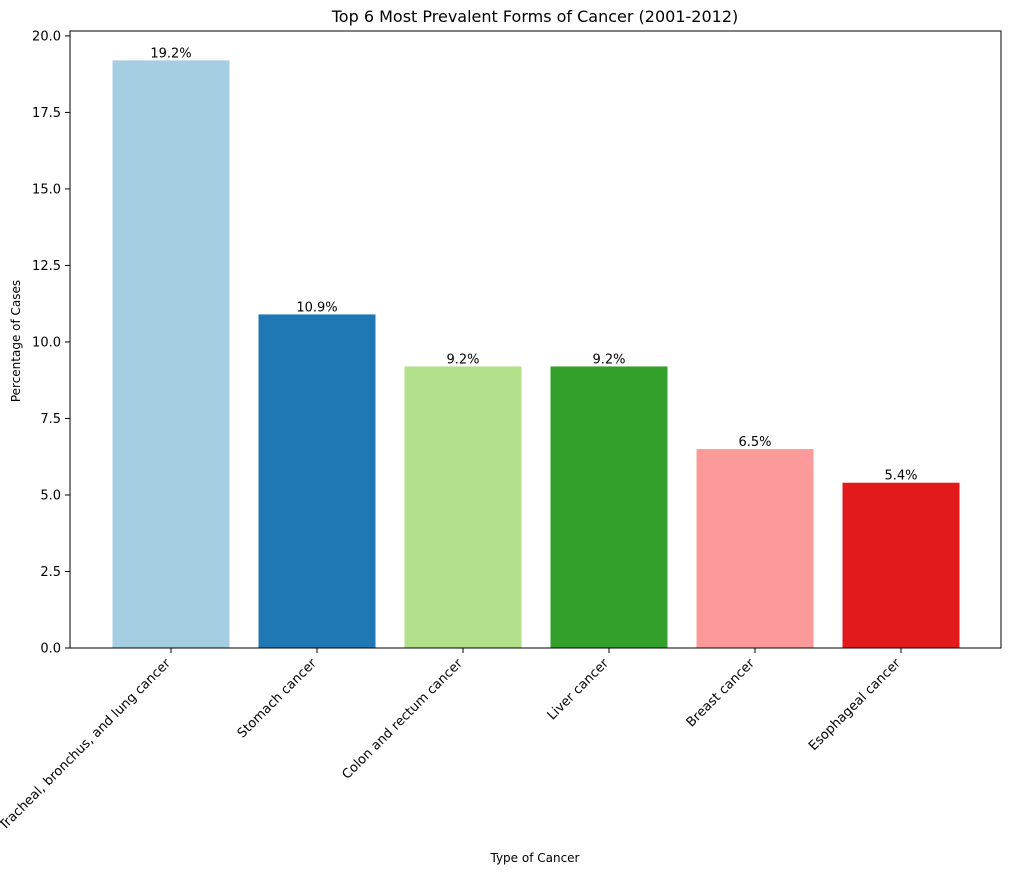 This screenshot has height=875, width=1010. What do you see at coordinates (534, 858) in the screenshot?
I see `x-axis-label: Type of Cancer` at bounding box center [534, 858].